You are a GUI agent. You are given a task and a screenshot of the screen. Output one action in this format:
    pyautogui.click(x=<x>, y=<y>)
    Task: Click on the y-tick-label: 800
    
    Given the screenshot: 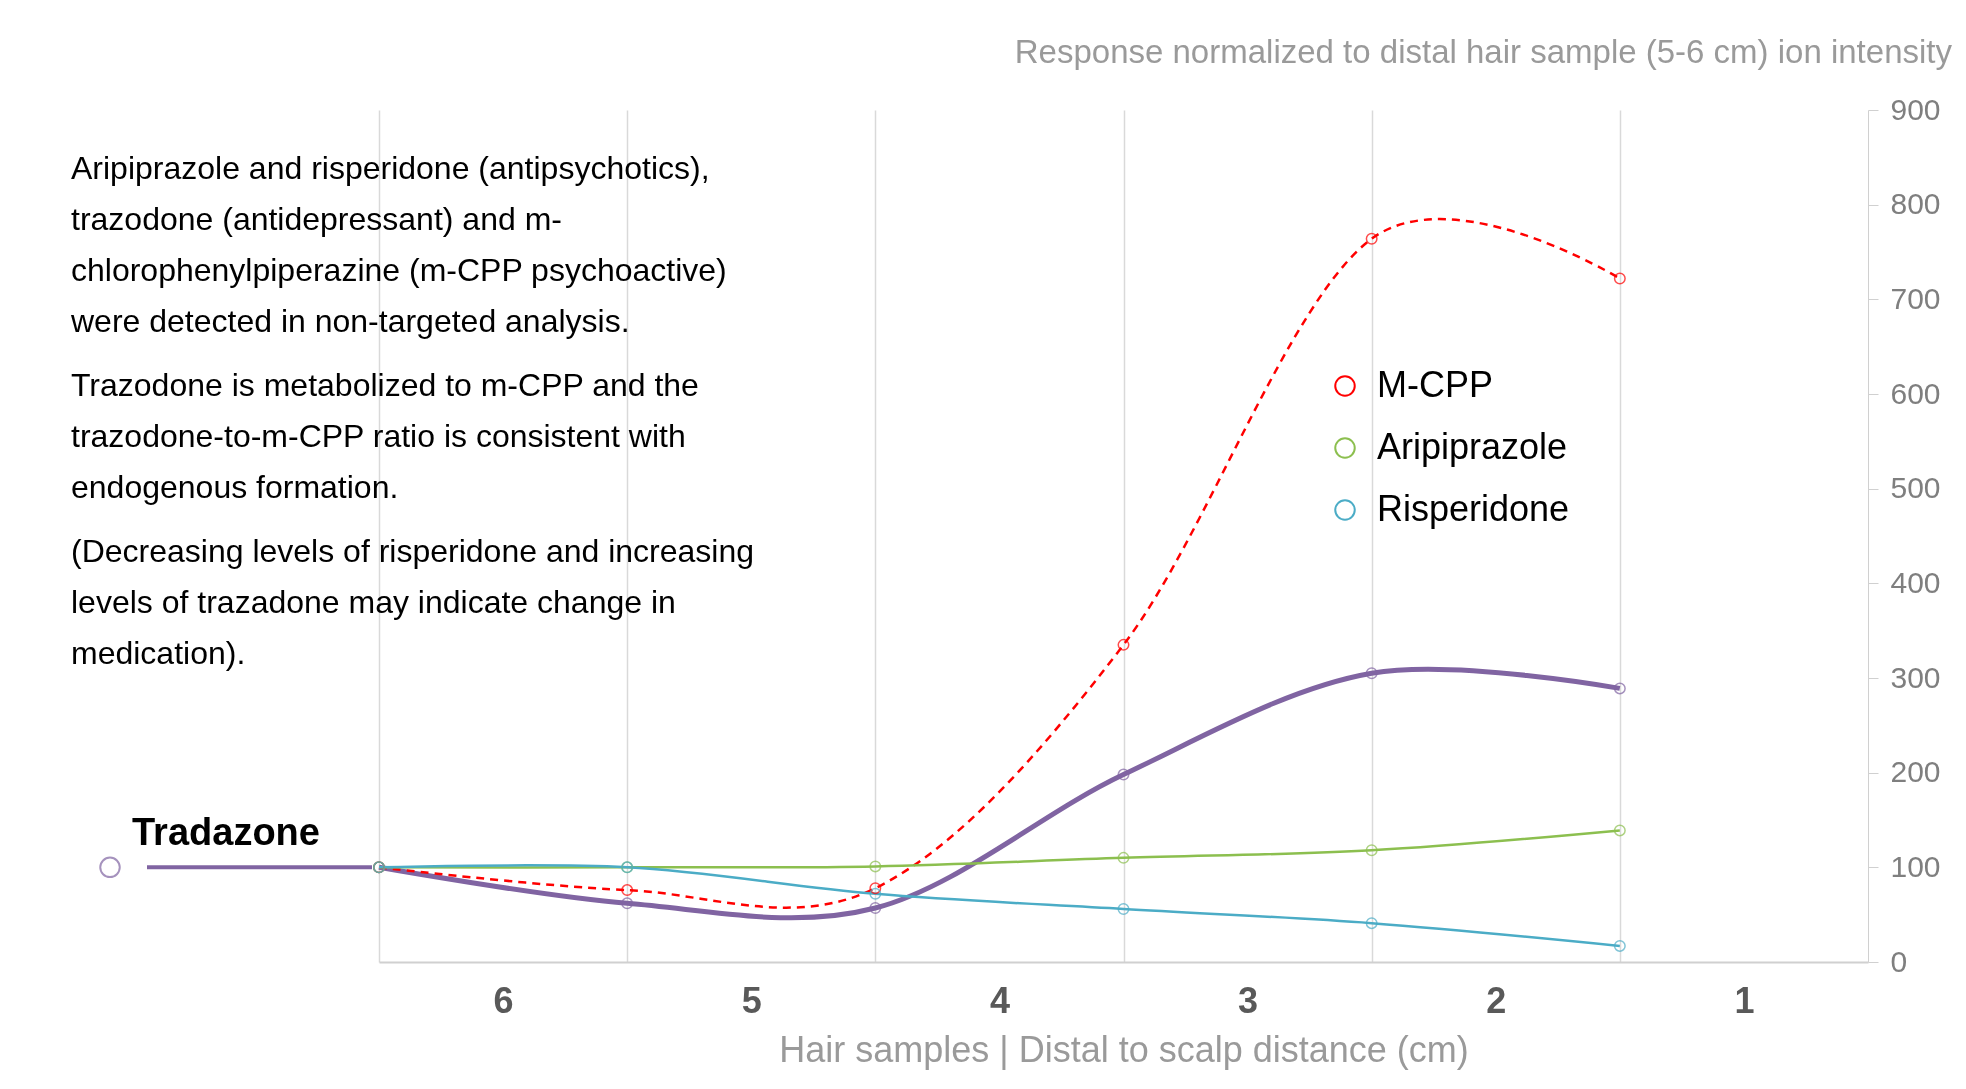 What is the action you would take?
    pyautogui.click(x=1915, y=204)
    